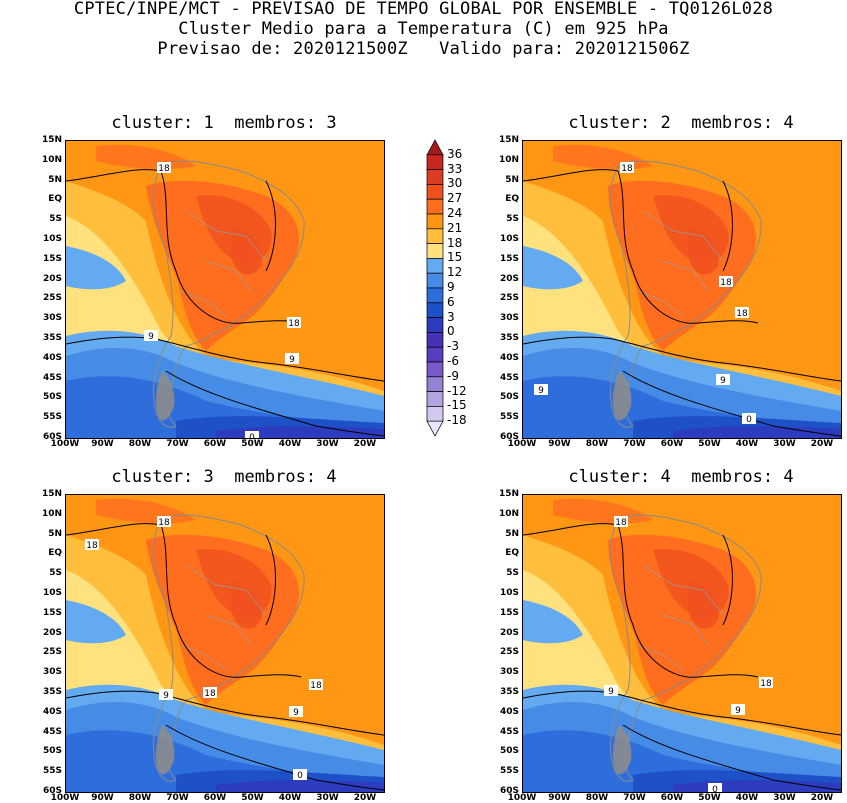 The height and width of the screenshot is (803, 847). Describe the element at coordinates (435, 288) in the screenshot. I see `colorbar-scale` at that location.